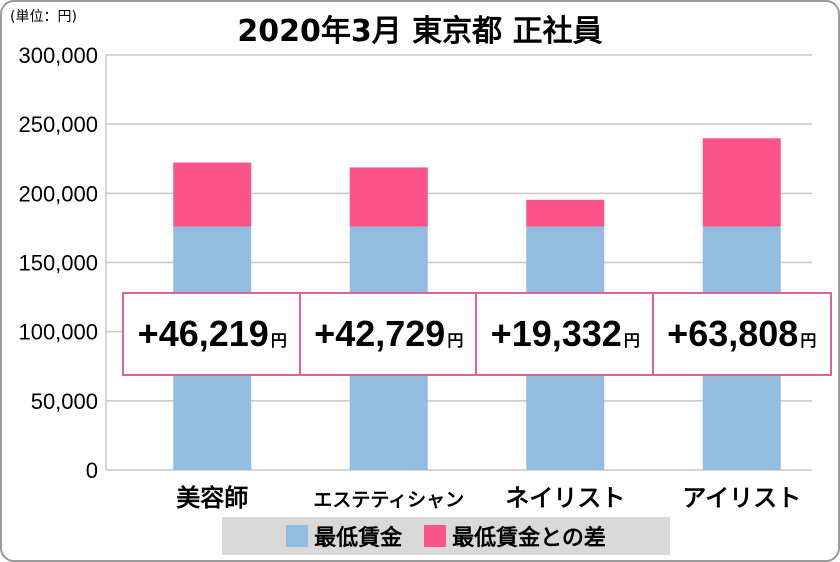 The height and width of the screenshot is (562, 840). What do you see at coordinates (733, 333) in the screenshot?
I see `data-label-value: +63,808` at bounding box center [733, 333].